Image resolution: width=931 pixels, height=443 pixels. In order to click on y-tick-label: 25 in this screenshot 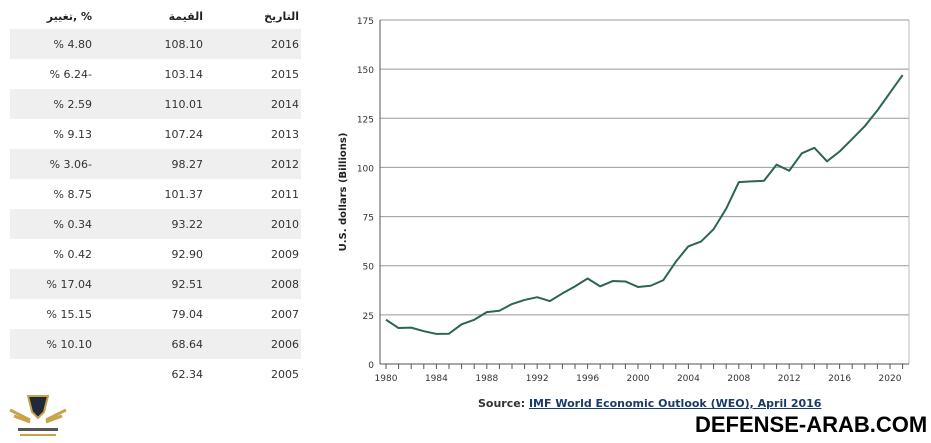, I will do `click(368, 317)`.